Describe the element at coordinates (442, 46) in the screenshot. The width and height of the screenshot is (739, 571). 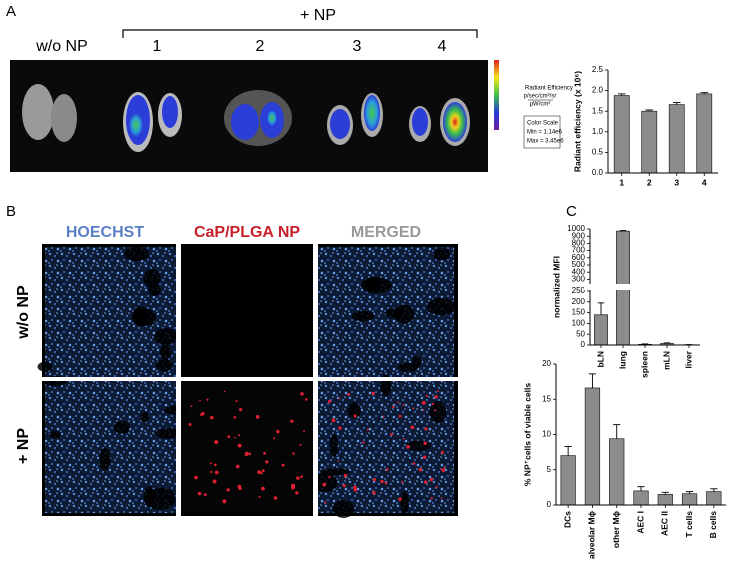
I see `sample-label: 4` at that location.